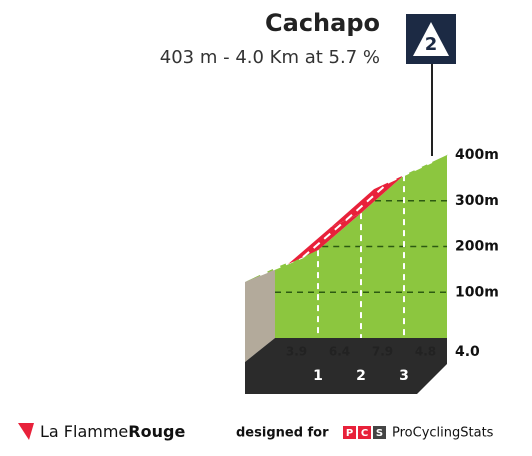 The image size is (532, 456). Describe the element at coordinates (382, 352) in the screenshot. I see `gradient-label: 7.9` at that location.